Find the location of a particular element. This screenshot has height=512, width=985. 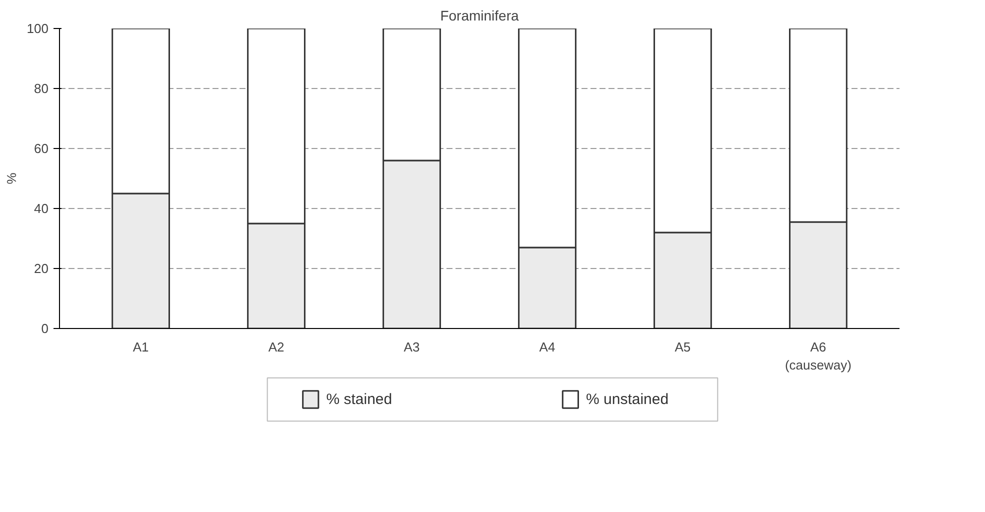

y-tick-label: 20 is located at coordinates (41, 268).